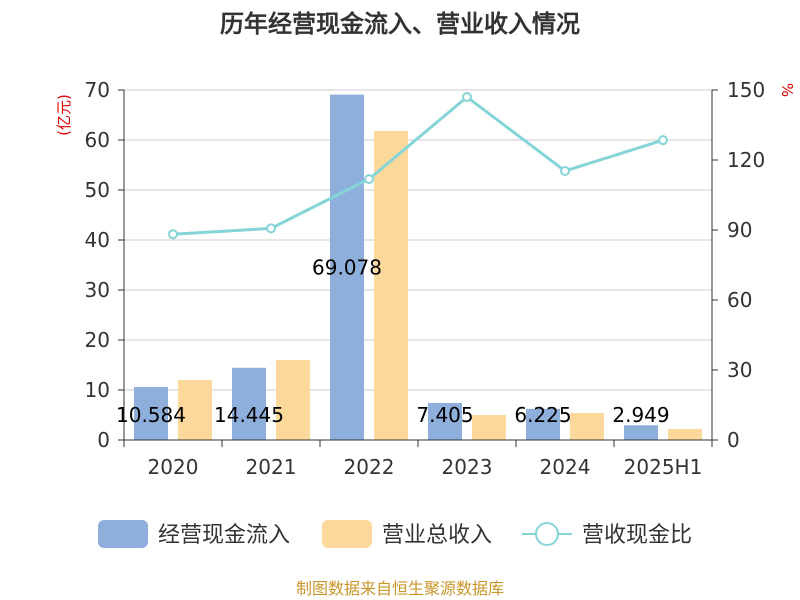  What do you see at coordinates (103, 440) in the screenshot?
I see `y-left-tick-label: 0` at bounding box center [103, 440].